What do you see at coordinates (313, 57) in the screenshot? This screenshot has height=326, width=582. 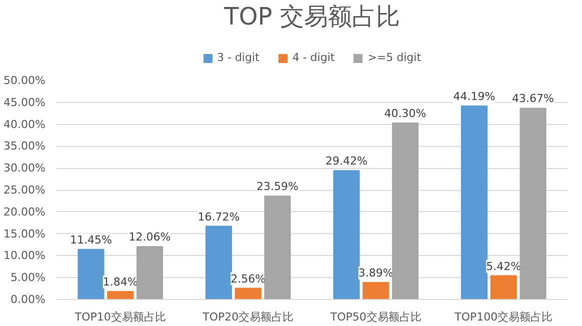 I see `legend-label: 4 - digit` at bounding box center [313, 57].